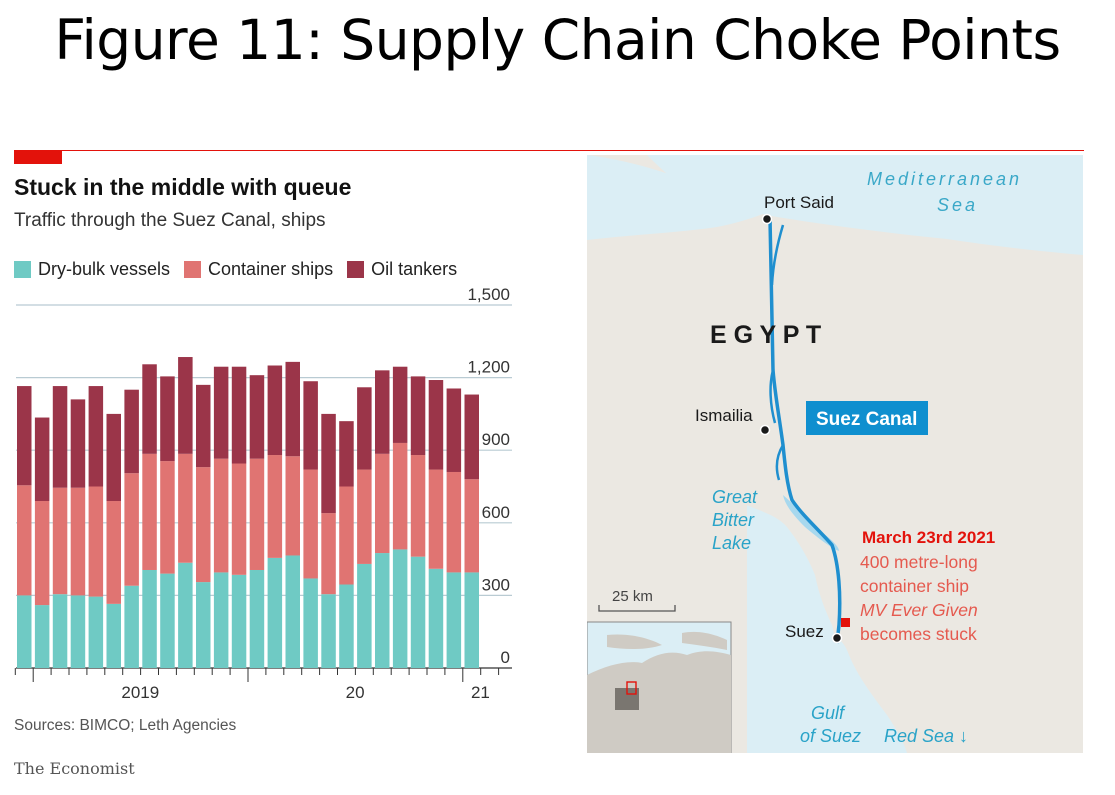  I want to click on legend-item-container: Container ships, so click(258, 269).